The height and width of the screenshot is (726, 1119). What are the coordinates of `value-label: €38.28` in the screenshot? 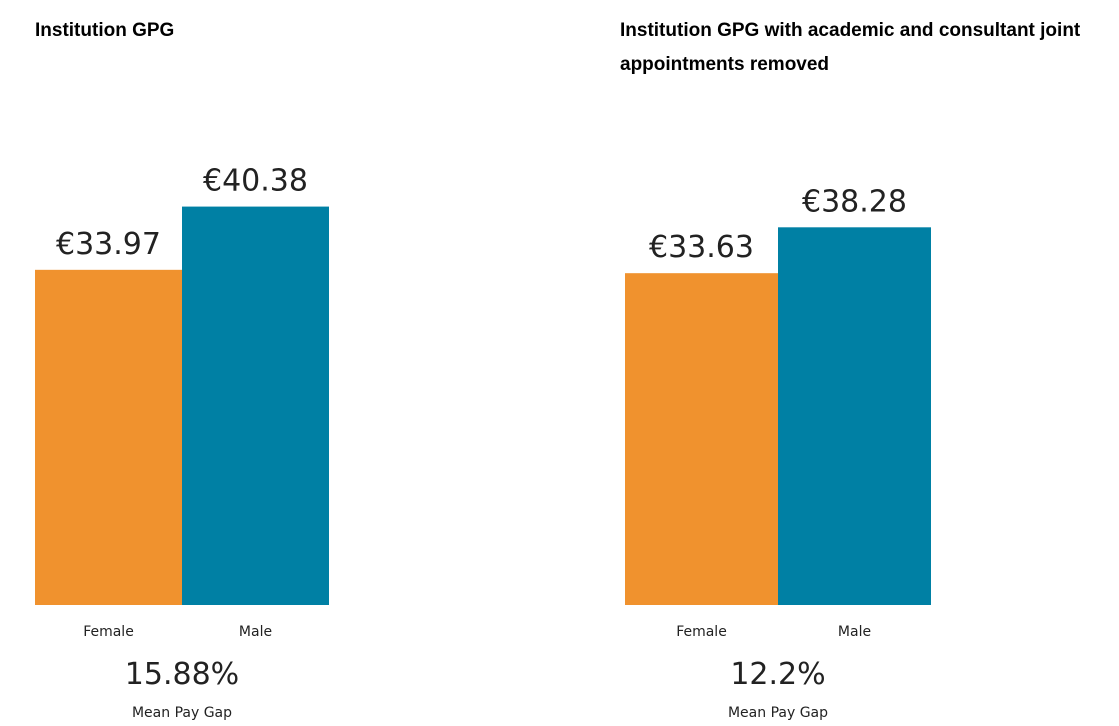 It's located at (854, 201).